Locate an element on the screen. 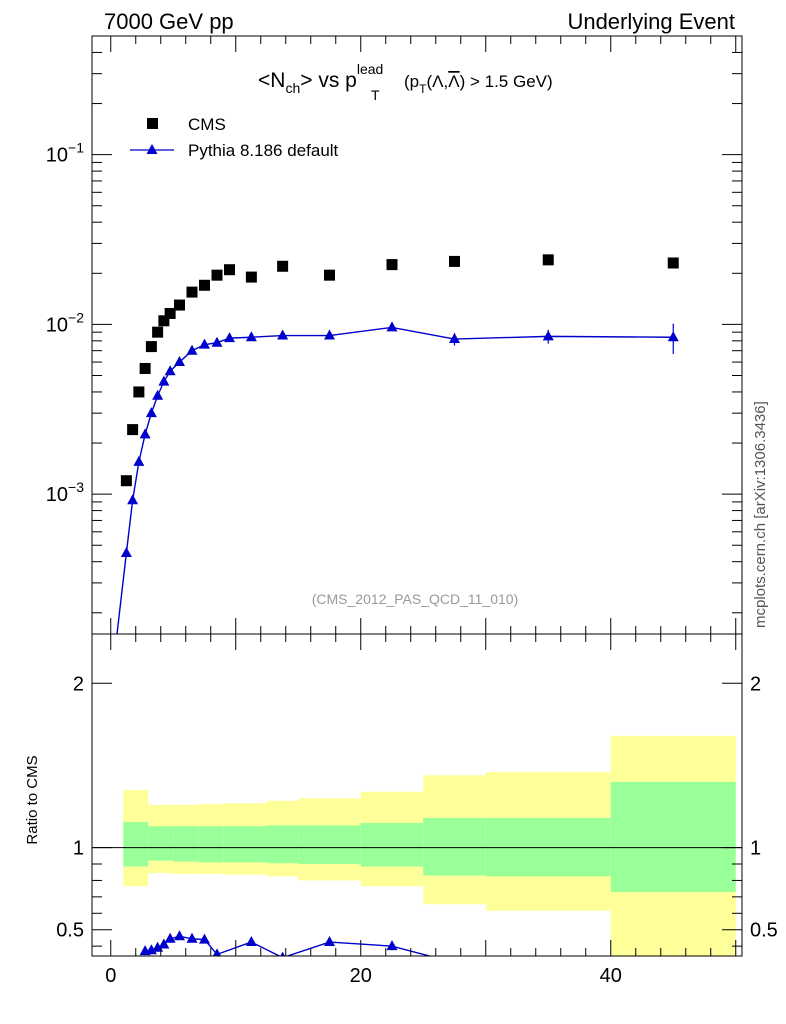 The height and width of the screenshot is (1024, 786). header-left-label: 7000 GeV pp is located at coordinates (169, 21).